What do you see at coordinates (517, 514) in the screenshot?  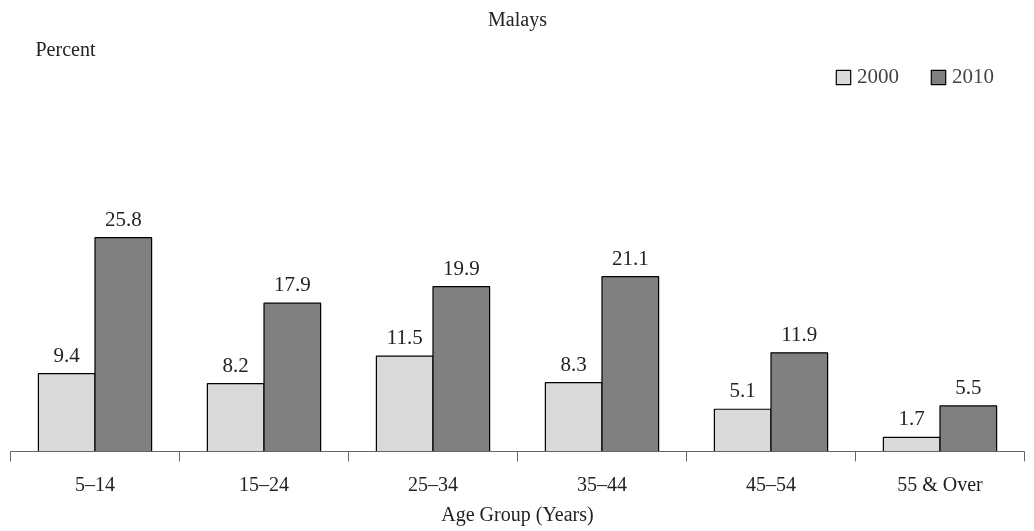 I see `x-axis-title: Age Group (Years)` at bounding box center [517, 514].